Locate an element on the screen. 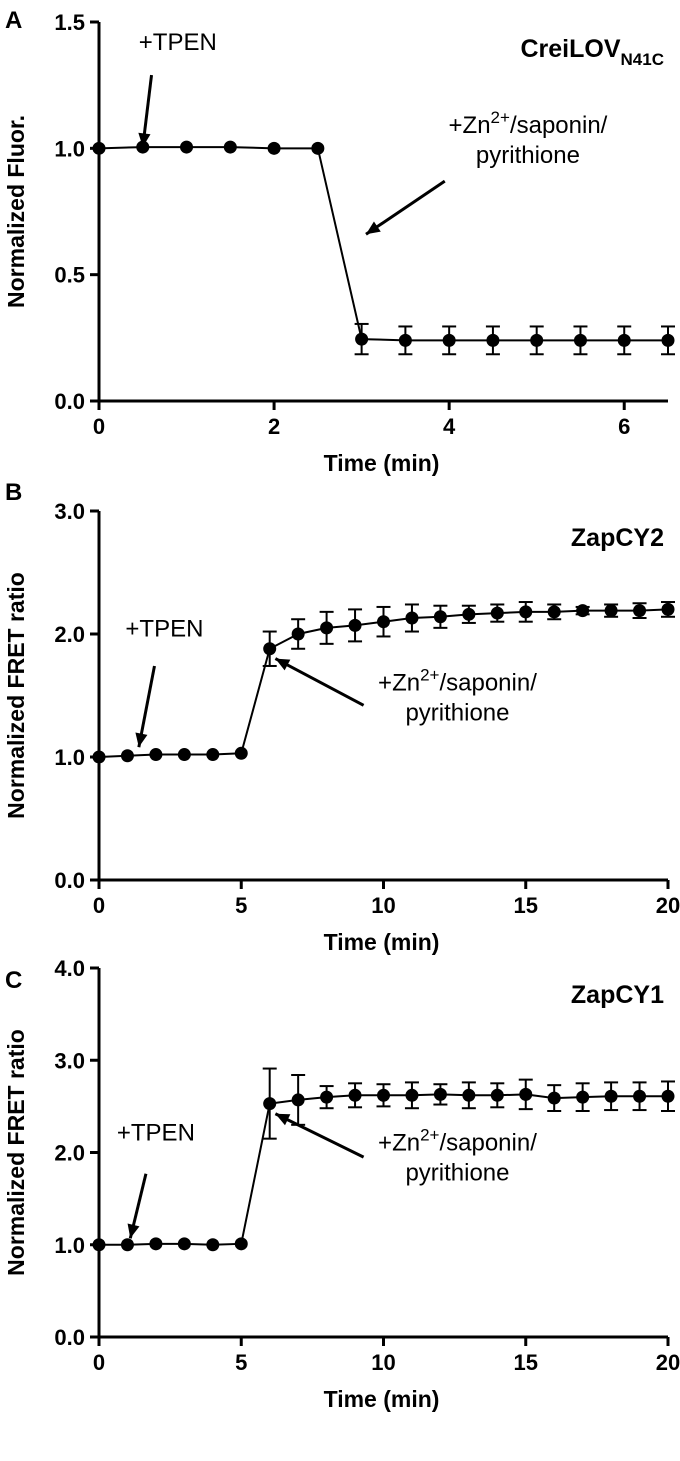 This screenshot has width=680, height=1461. x-tick-label: 6 is located at coordinates (624, 426).